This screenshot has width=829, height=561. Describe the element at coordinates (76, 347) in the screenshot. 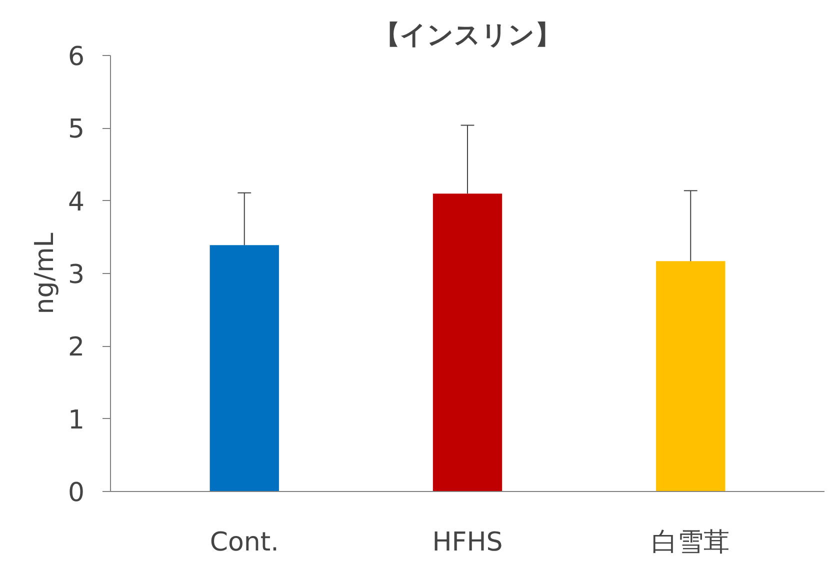

I see `y-tick-label: 2` at that location.